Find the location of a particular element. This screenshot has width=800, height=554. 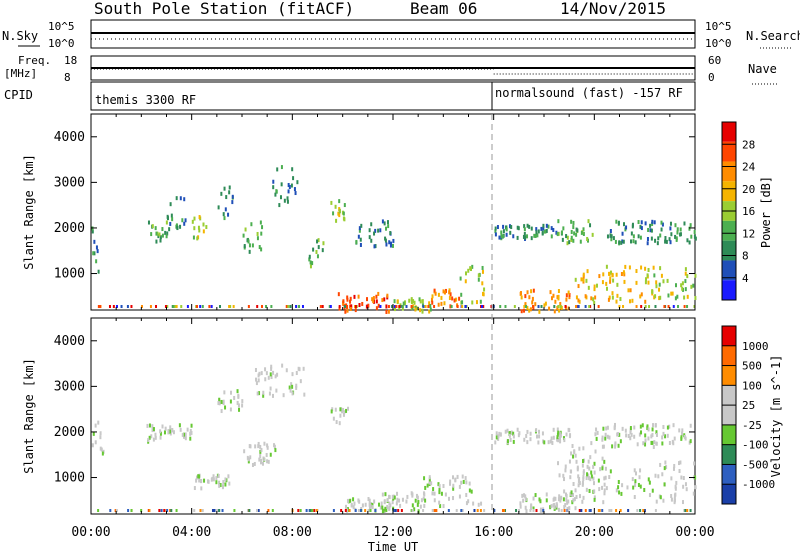

y-tick-label: 4000 is located at coordinates (69, 137).